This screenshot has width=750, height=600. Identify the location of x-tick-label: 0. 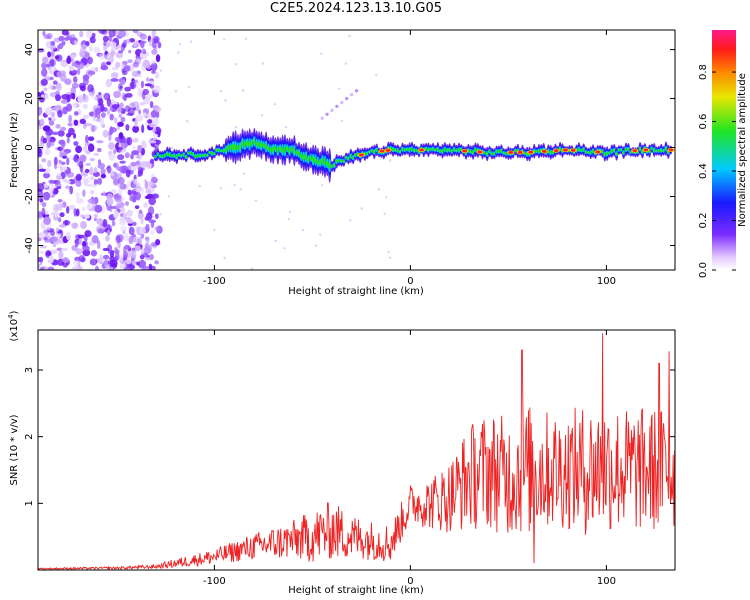
(410, 281).